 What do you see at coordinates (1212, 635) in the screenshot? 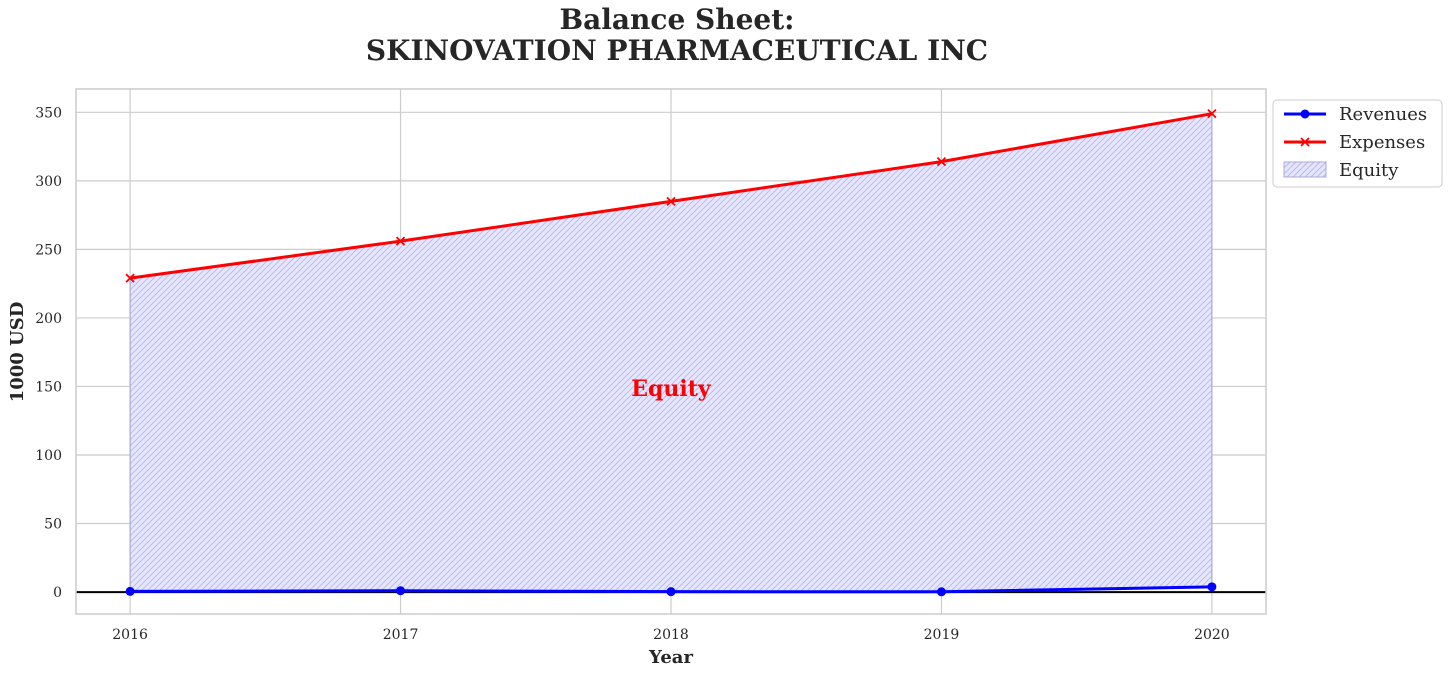
I see `x-tick-label: 2020` at bounding box center [1212, 635].